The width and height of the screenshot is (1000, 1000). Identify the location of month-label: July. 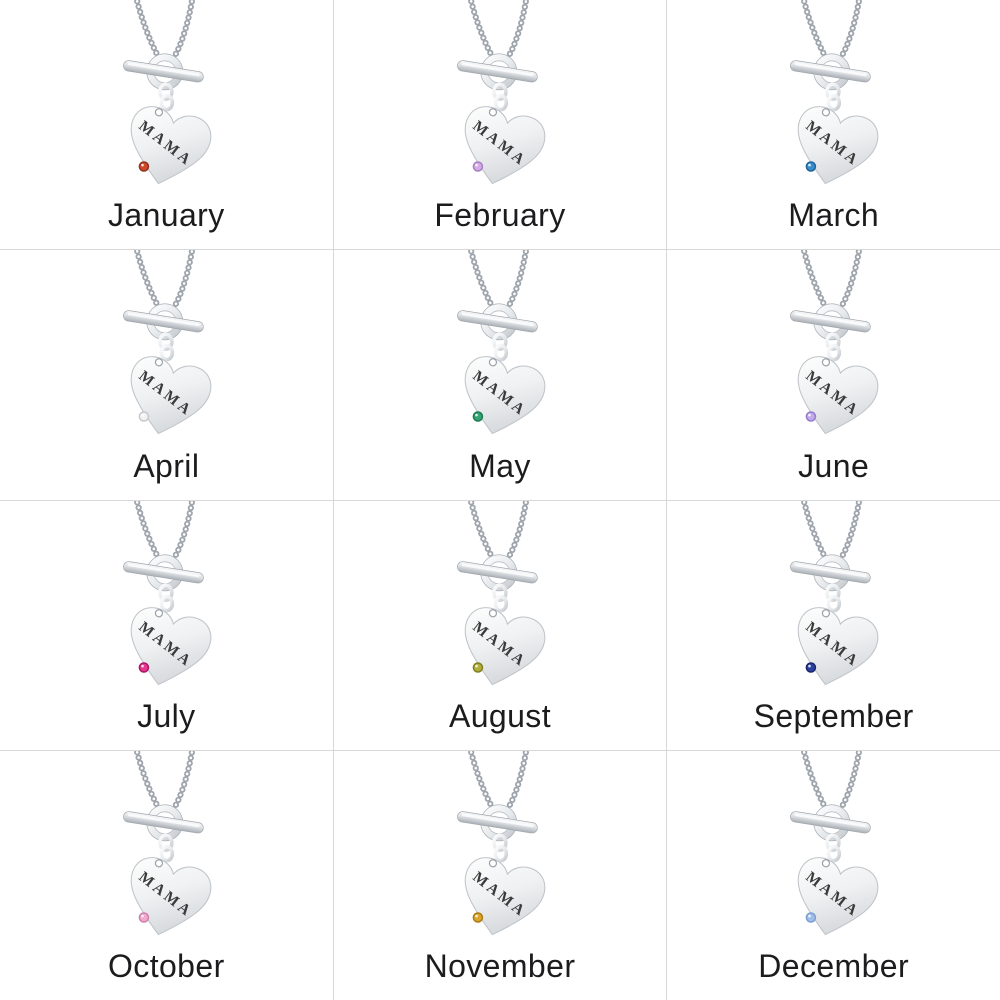
(166, 715).